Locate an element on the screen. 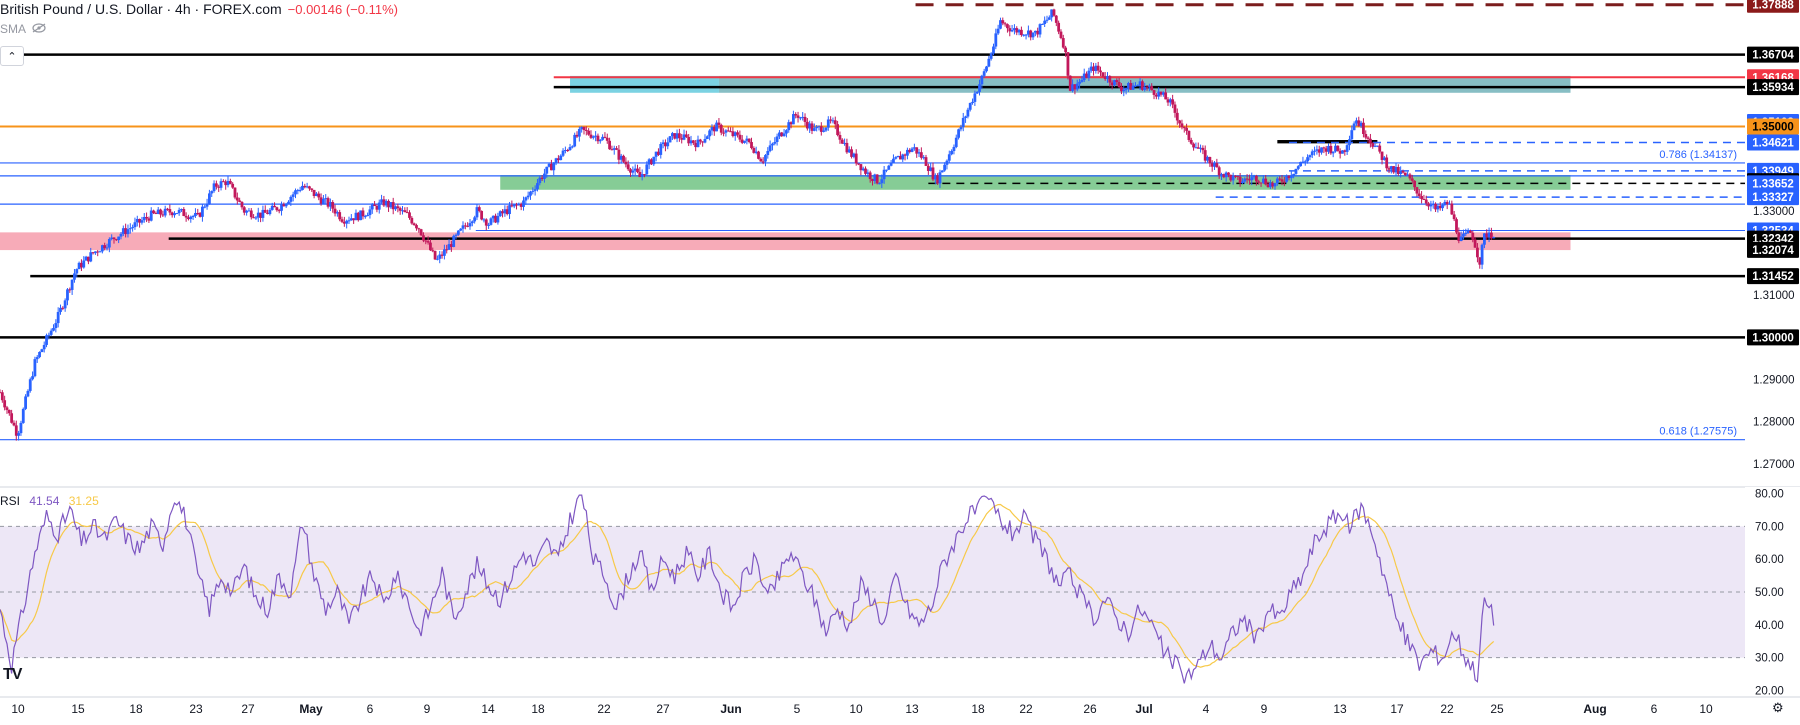 This screenshot has height=725, width=1800. rsi-tick-label: 70.00 is located at coordinates (1769, 527).